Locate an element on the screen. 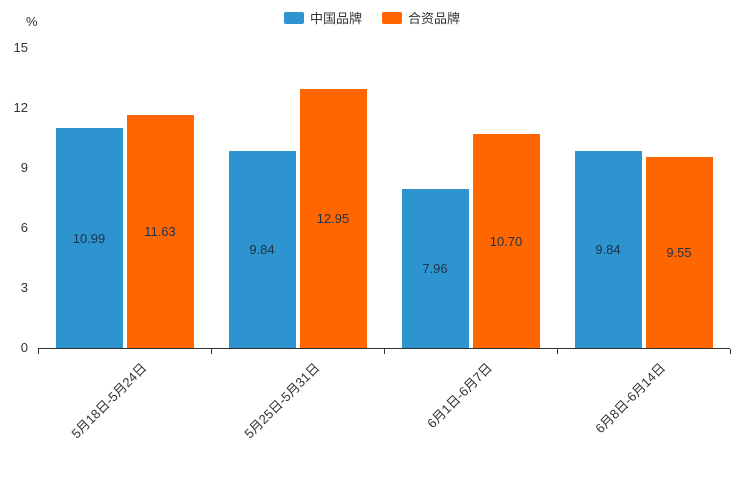 This screenshot has width=744, height=496. bar-value-label: 11.63 is located at coordinates (160, 232).